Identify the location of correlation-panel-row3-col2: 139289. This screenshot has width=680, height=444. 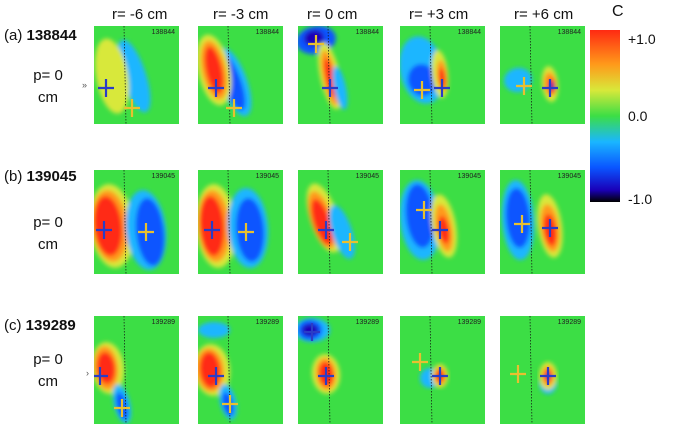
(240, 370).